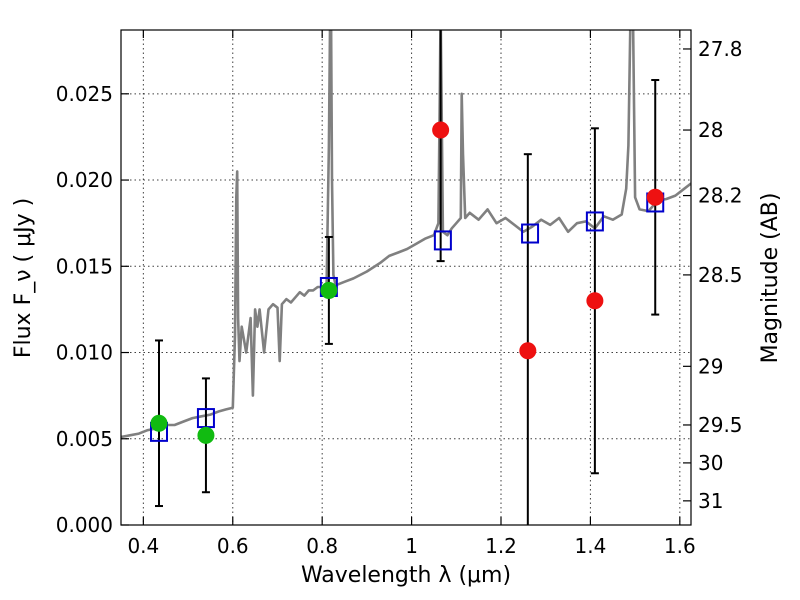  What do you see at coordinates (322, 546) in the screenshot?
I see `x-tick-label: 0.8` at bounding box center [322, 546].